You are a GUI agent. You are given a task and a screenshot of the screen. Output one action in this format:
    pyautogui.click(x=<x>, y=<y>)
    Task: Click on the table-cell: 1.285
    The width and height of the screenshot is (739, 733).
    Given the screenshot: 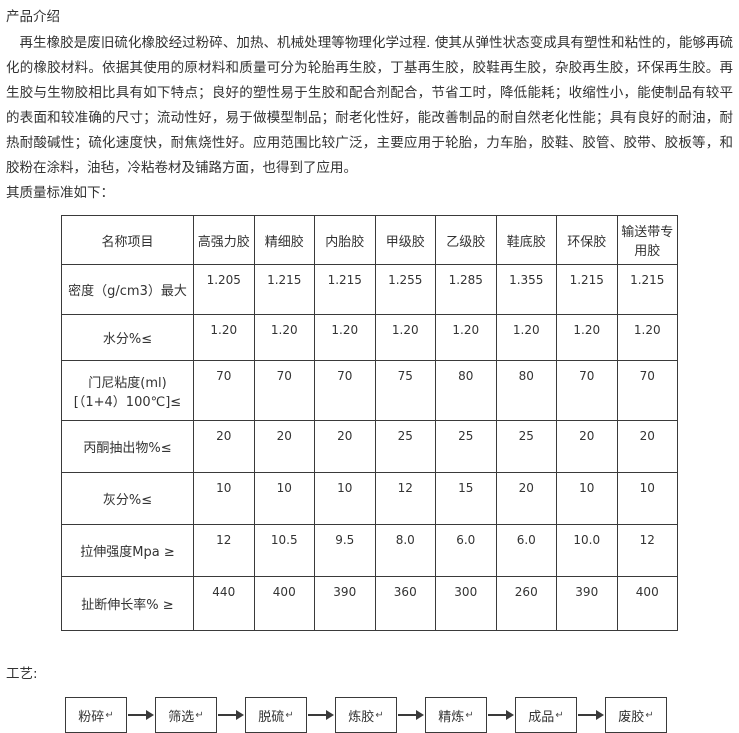 What is the action you would take?
    pyautogui.click(x=466, y=289)
    